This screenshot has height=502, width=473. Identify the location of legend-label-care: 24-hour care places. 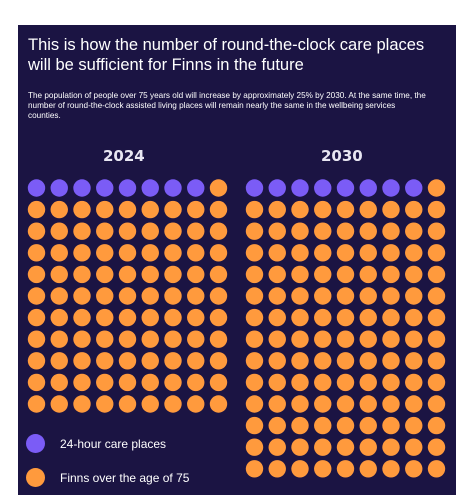
(113, 443).